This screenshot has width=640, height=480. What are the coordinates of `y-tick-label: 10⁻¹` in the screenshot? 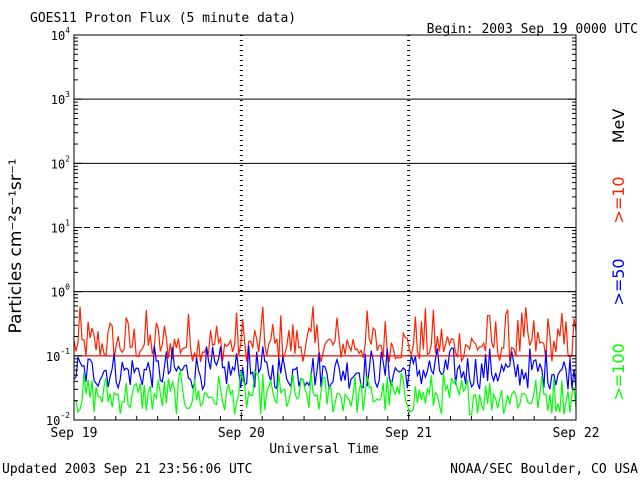 It's located at (58, 355).